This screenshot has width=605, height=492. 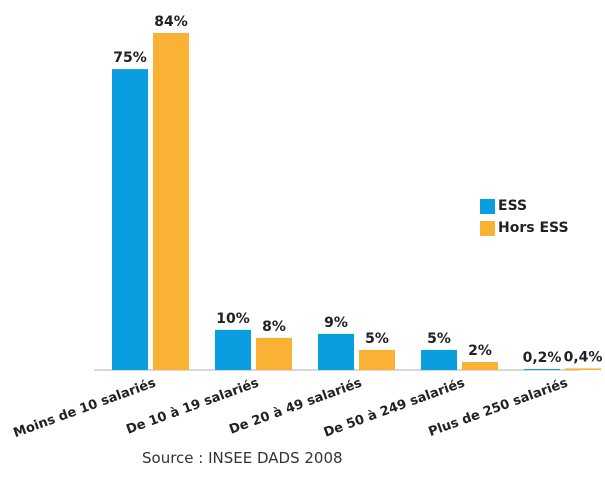 What do you see at coordinates (513, 206) in the screenshot?
I see `legend-label-ess: ESS` at bounding box center [513, 206].